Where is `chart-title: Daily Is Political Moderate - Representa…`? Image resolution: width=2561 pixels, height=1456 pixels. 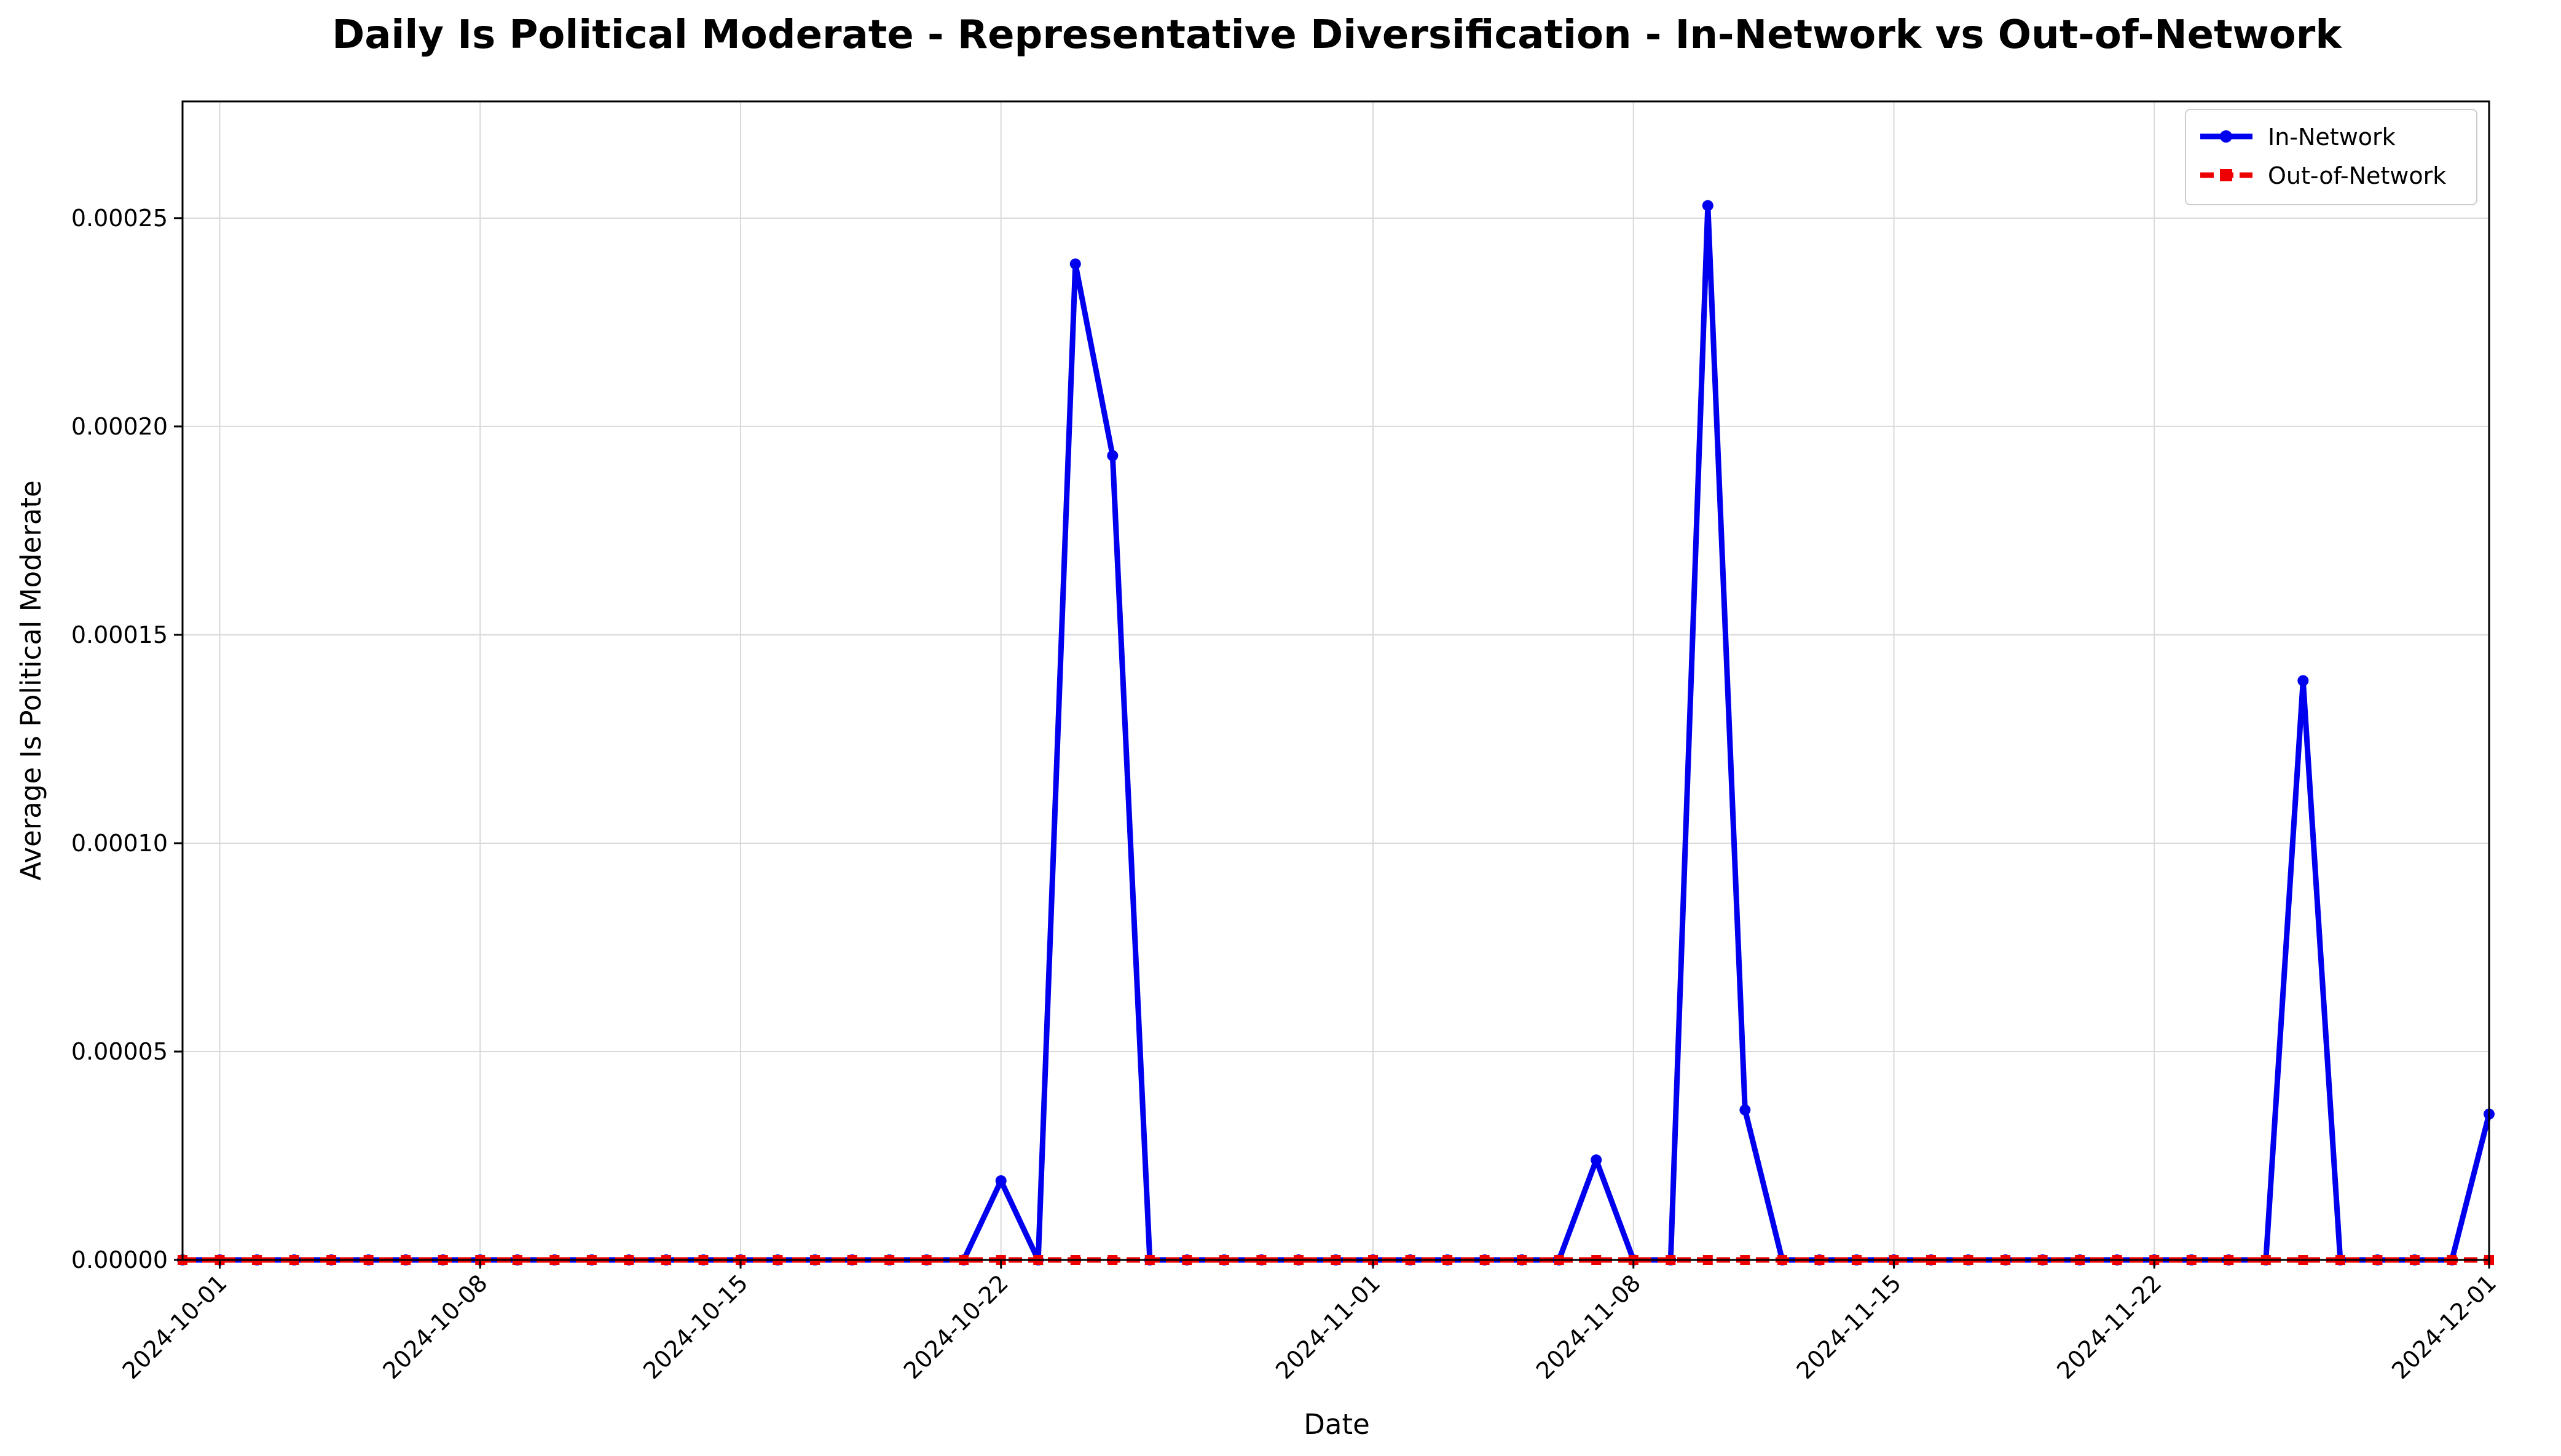 chart-title: Daily Is Political Moderate - Representa… is located at coordinates (1337, 35).